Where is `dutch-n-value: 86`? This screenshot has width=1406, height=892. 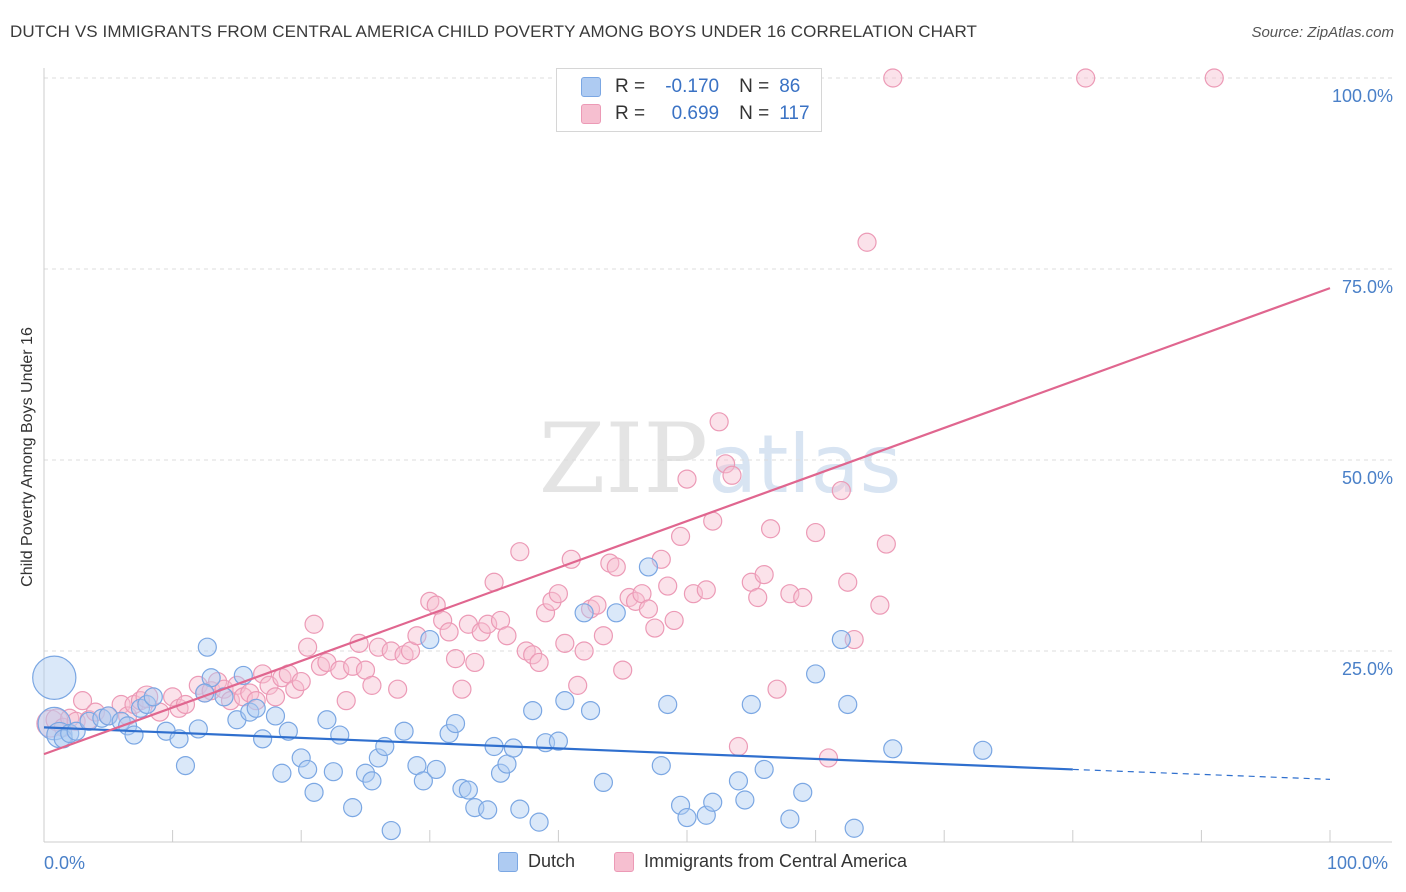 dutch-n-value: 86 is located at coordinates (790, 86).